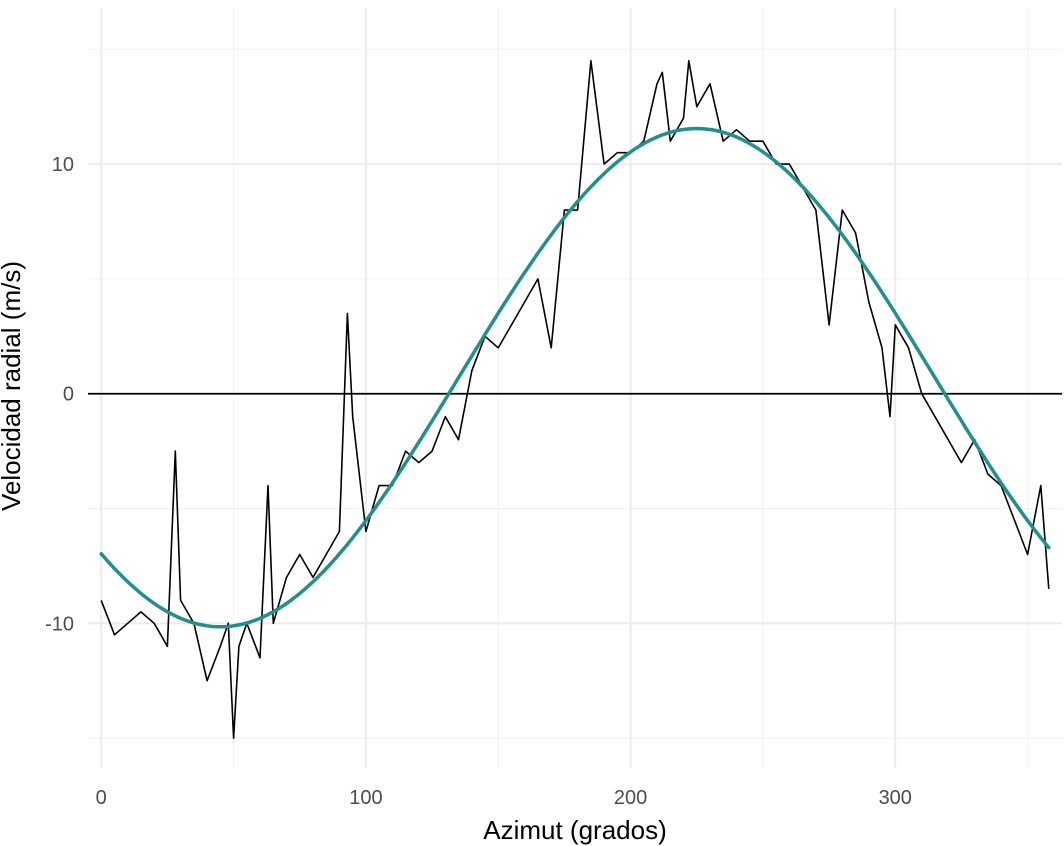  I want to click on y-tick-label: -10, so click(59, 624).